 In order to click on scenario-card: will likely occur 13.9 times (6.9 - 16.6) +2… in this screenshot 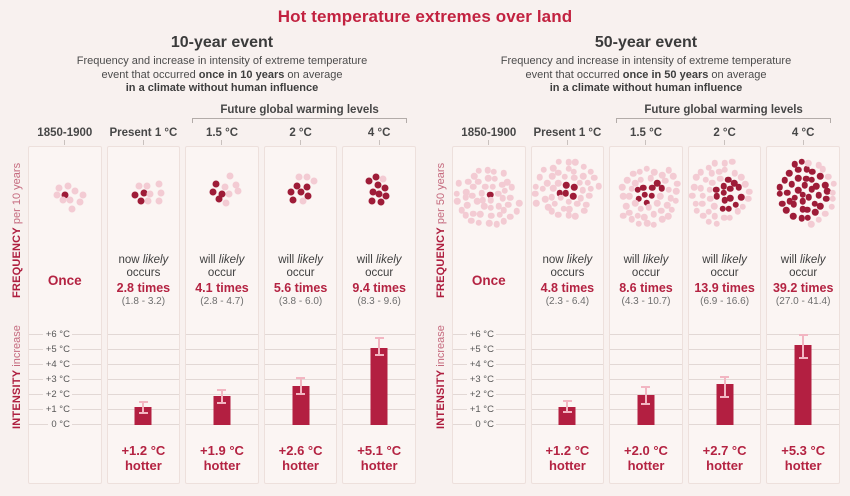, I will do `click(724, 314)`.